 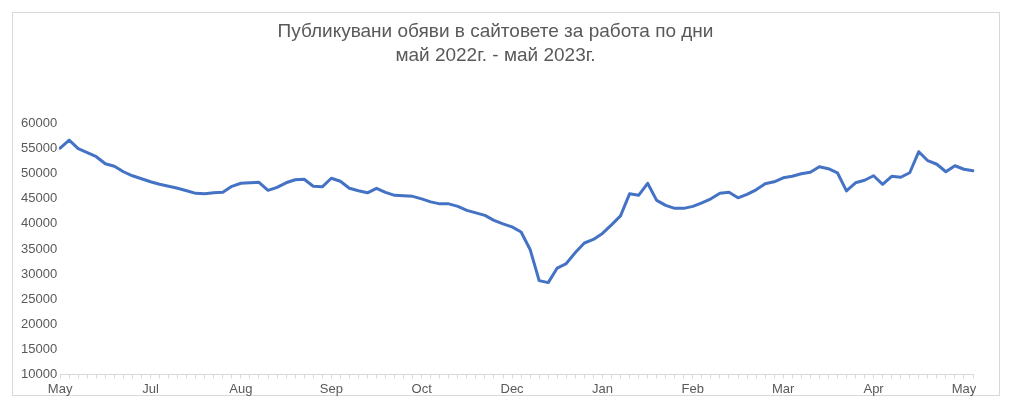 What do you see at coordinates (784, 388) in the screenshot?
I see `x-tick-label: Mar` at bounding box center [784, 388].